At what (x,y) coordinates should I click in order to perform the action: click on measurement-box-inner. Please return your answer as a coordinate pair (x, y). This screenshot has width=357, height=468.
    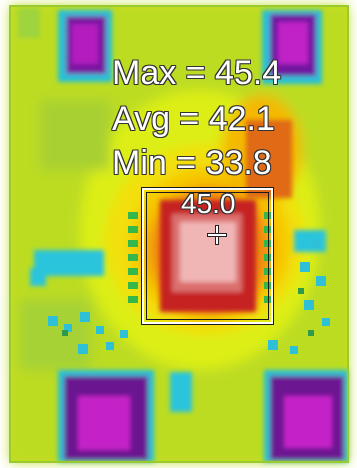
    Looking at the image, I should click on (207, 256).